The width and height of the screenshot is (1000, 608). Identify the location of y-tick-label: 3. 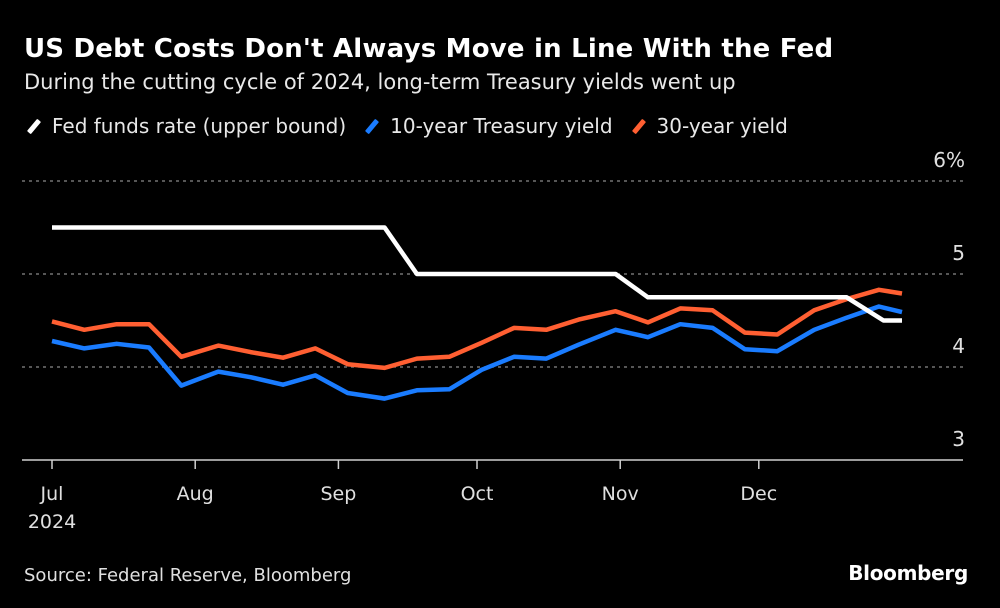
(958, 439).